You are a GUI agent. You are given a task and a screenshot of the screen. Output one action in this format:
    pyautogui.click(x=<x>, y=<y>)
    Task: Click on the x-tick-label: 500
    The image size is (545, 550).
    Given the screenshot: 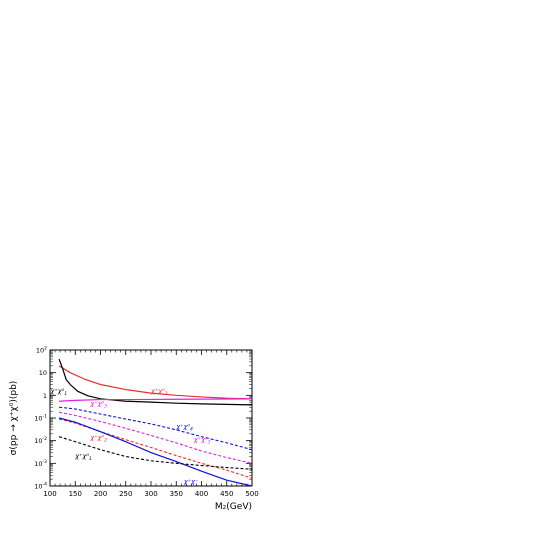 What is the action you would take?
    pyautogui.click(x=251, y=494)
    